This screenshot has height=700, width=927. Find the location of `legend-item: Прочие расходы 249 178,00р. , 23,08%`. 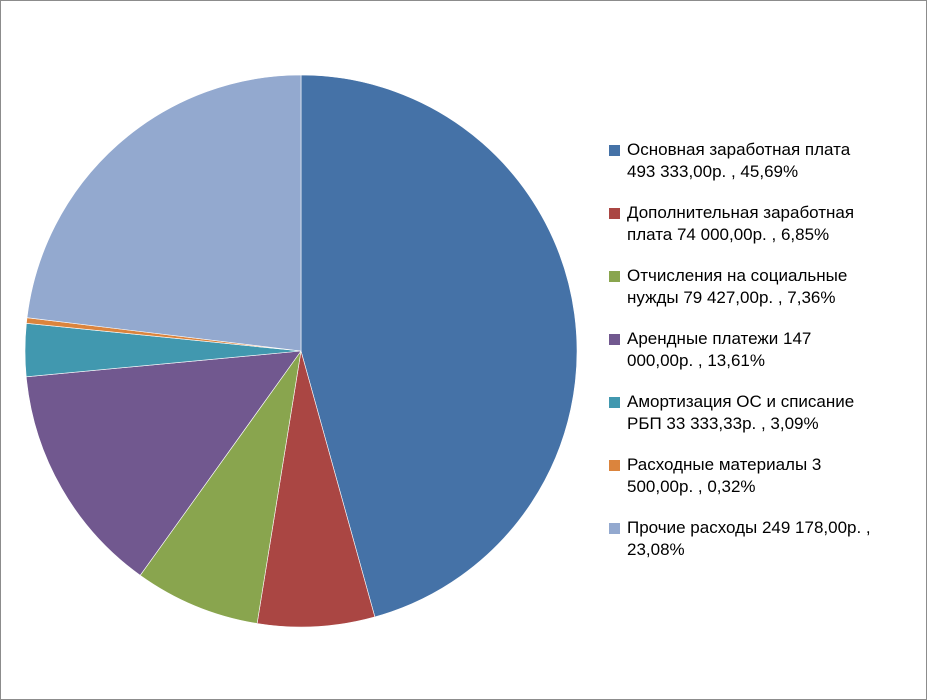

legend-item: Прочие расходы 249 178,00р. , 23,08% is located at coordinates (764, 539).